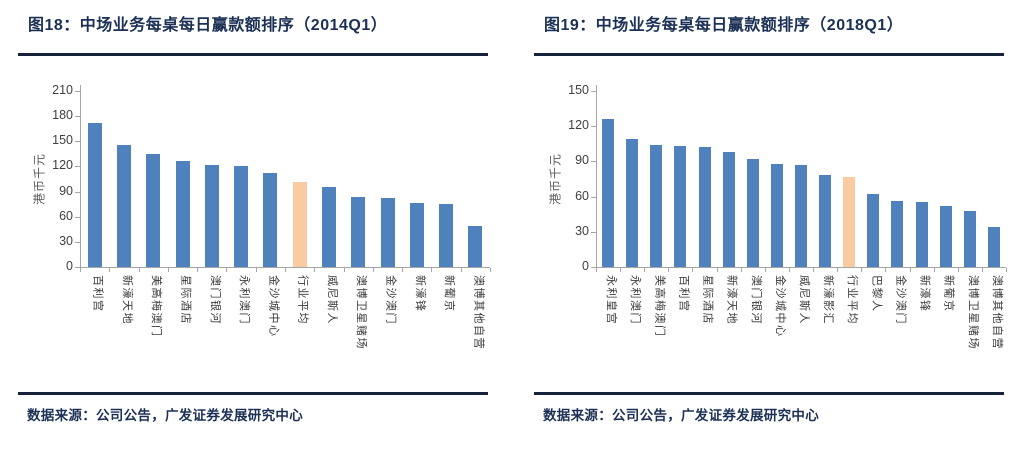 This screenshot has height=450, width=1032. What do you see at coordinates (331, 300) in the screenshot?
I see `x-category-label: 威尼斯人` at bounding box center [331, 300].